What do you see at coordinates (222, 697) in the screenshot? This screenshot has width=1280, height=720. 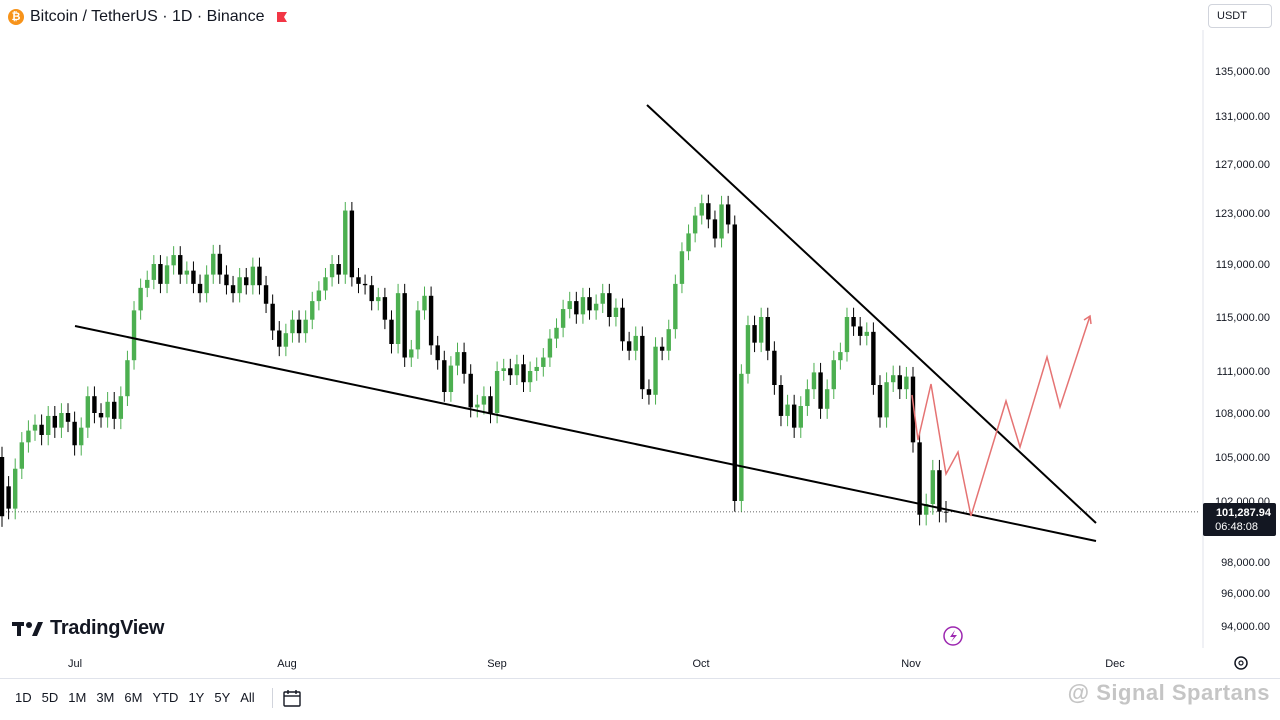 I see `timeframe-5y: 5Y` at bounding box center [222, 697].